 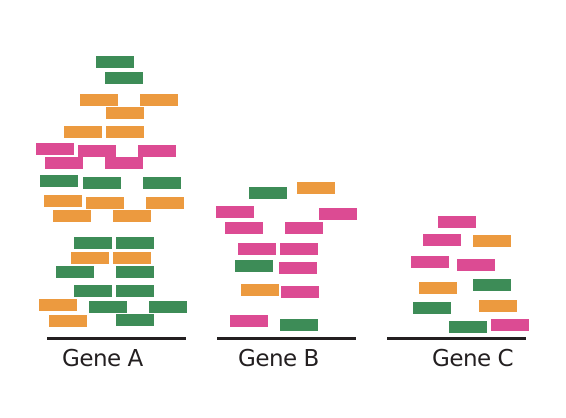 What do you see at coordinates (473, 359) in the screenshot?
I see `gene-c-label: Gene C` at bounding box center [473, 359].